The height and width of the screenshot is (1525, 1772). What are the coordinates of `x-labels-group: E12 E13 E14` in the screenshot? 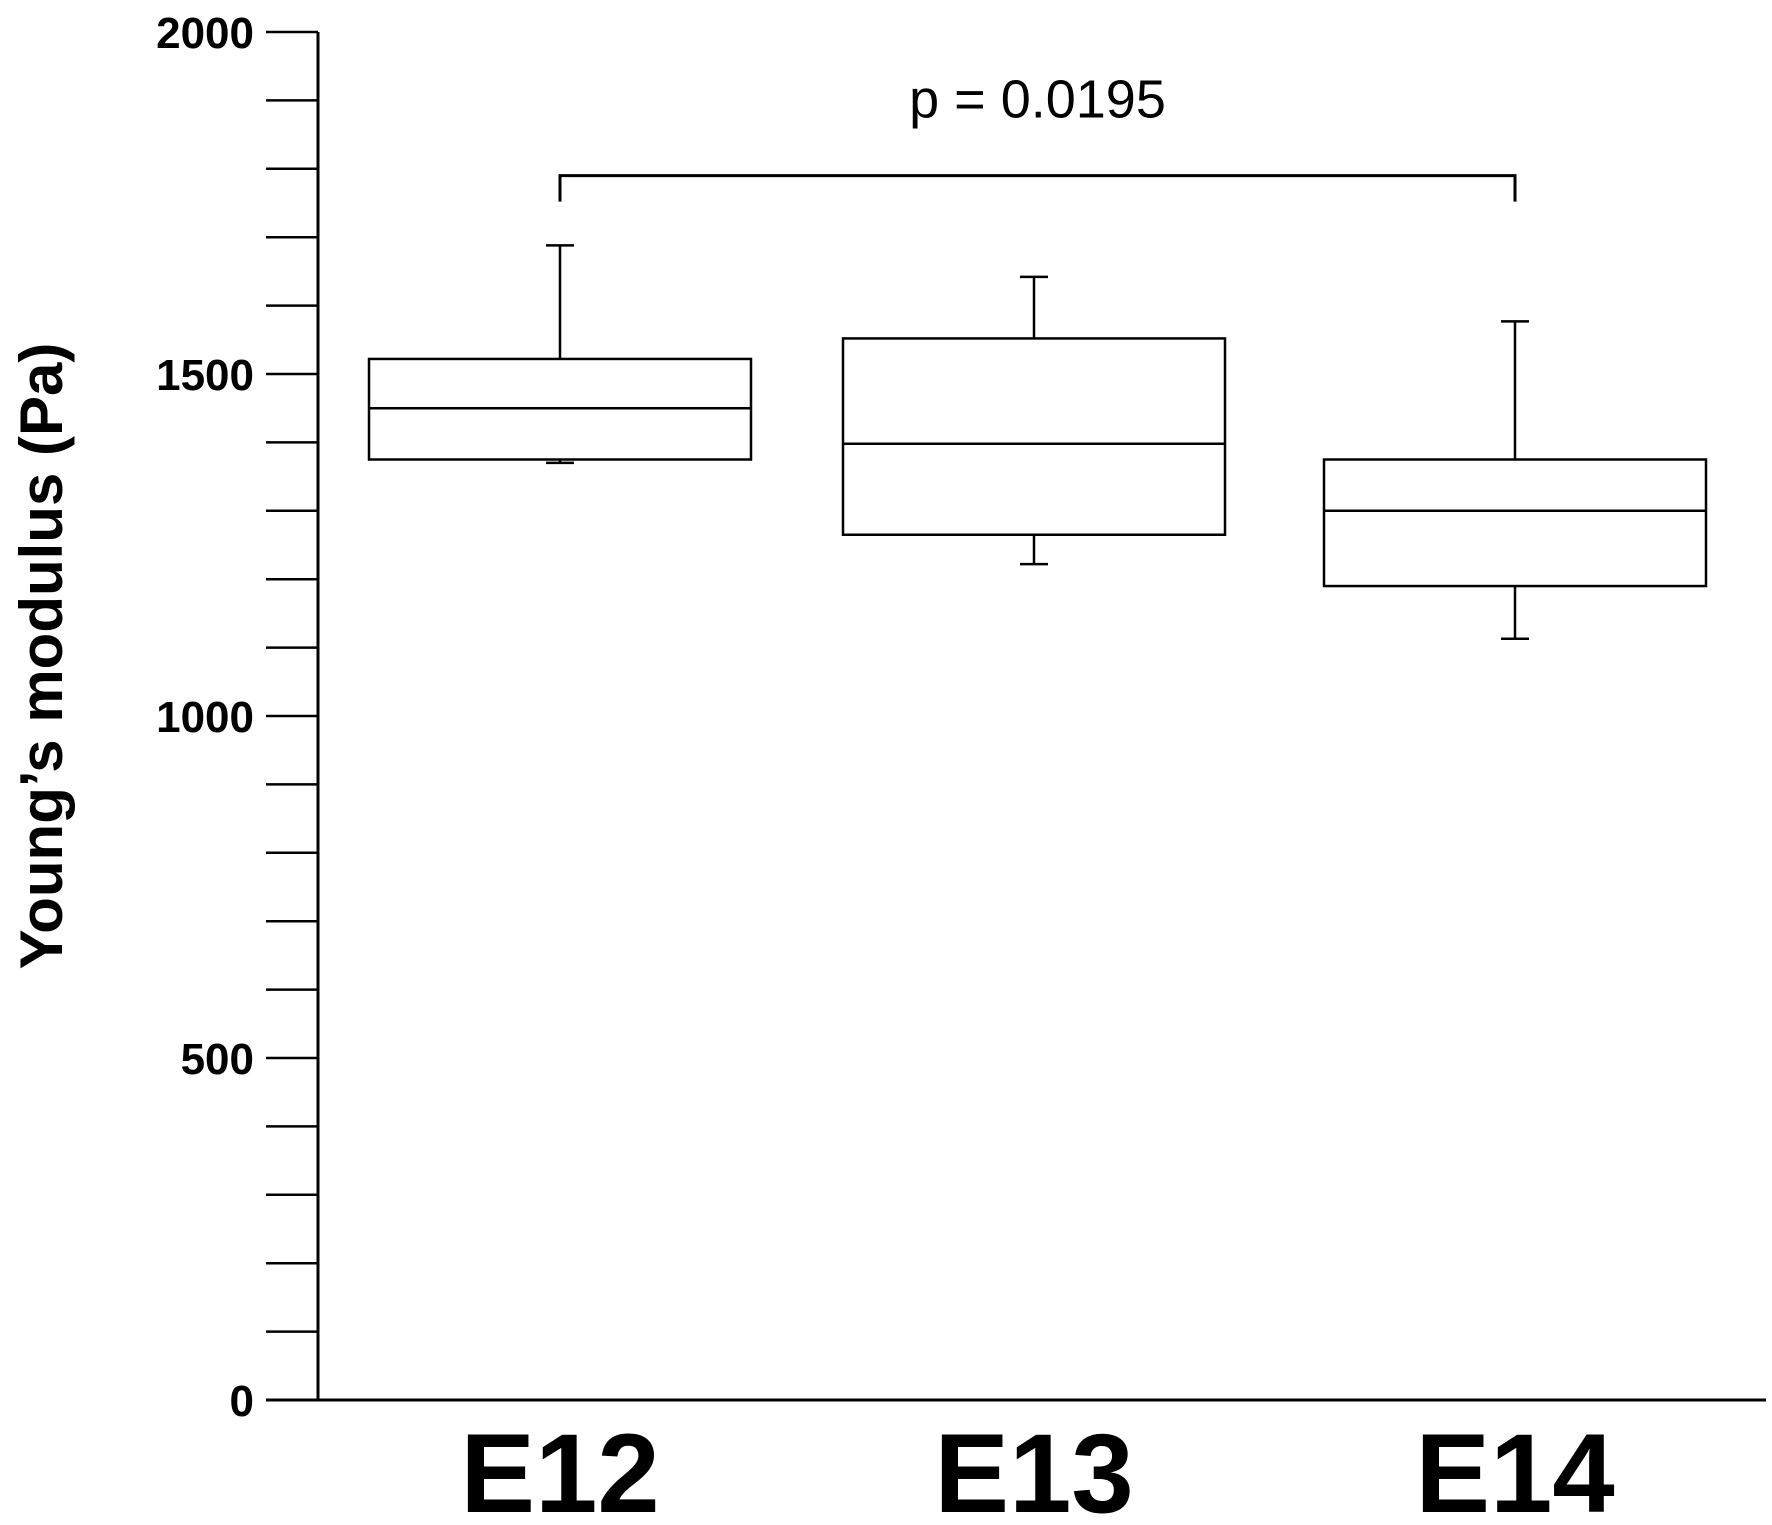 It's located at (1037, 1468).